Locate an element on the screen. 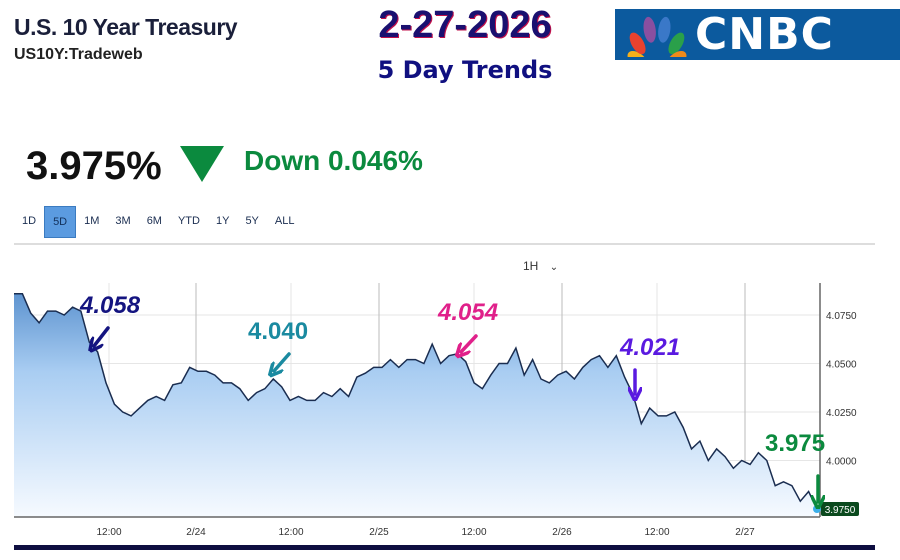 The width and height of the screenshot is (900, 560). last-value-dot is located at coordinates (817, 509).